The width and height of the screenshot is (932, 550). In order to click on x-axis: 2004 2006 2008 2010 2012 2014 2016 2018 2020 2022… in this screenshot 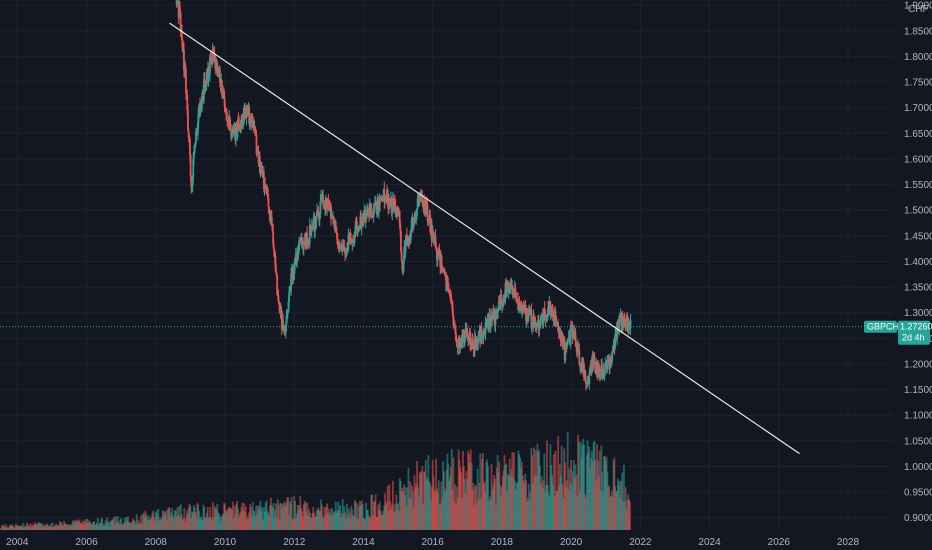, I will do `click(432, 542)`.